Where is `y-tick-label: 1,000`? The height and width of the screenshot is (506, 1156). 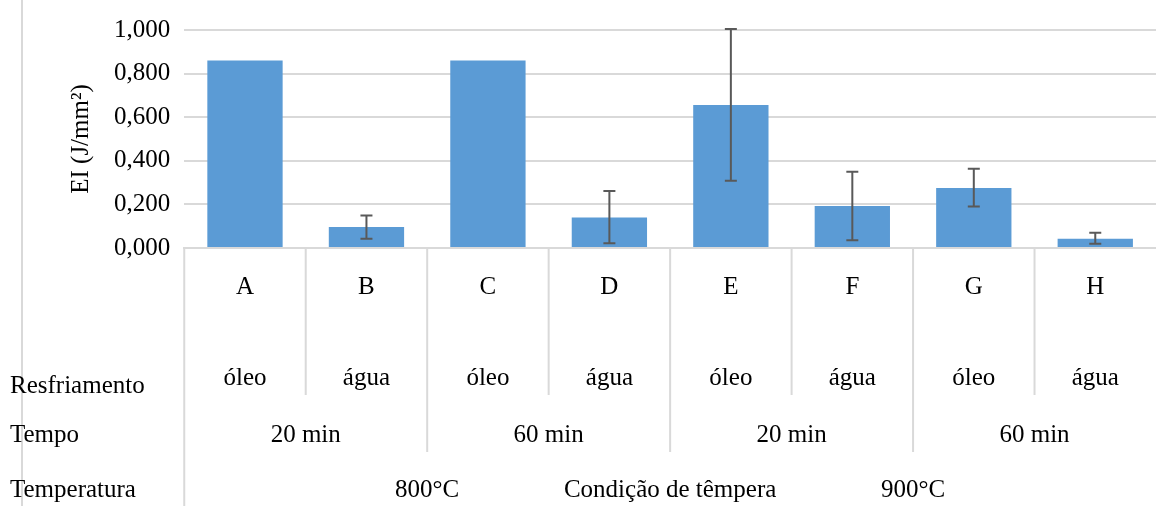 y-tick-label: 1,000 is located at coordinates (142, 28).